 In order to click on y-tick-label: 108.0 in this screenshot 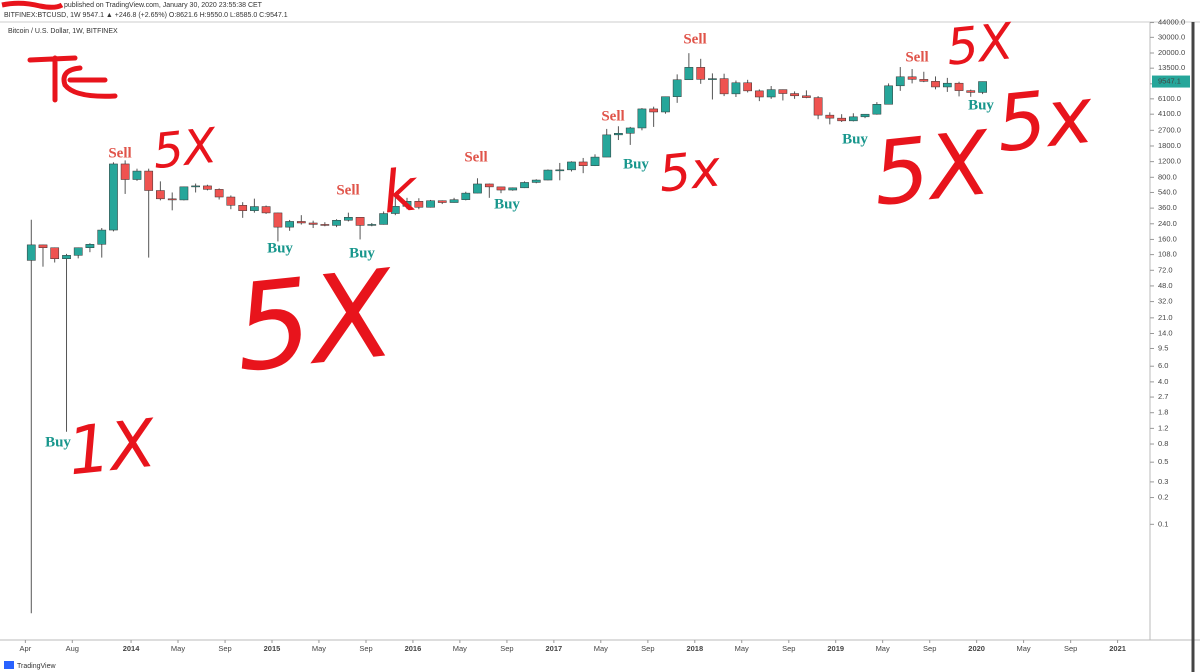, I will do `click(1167, 254)`.